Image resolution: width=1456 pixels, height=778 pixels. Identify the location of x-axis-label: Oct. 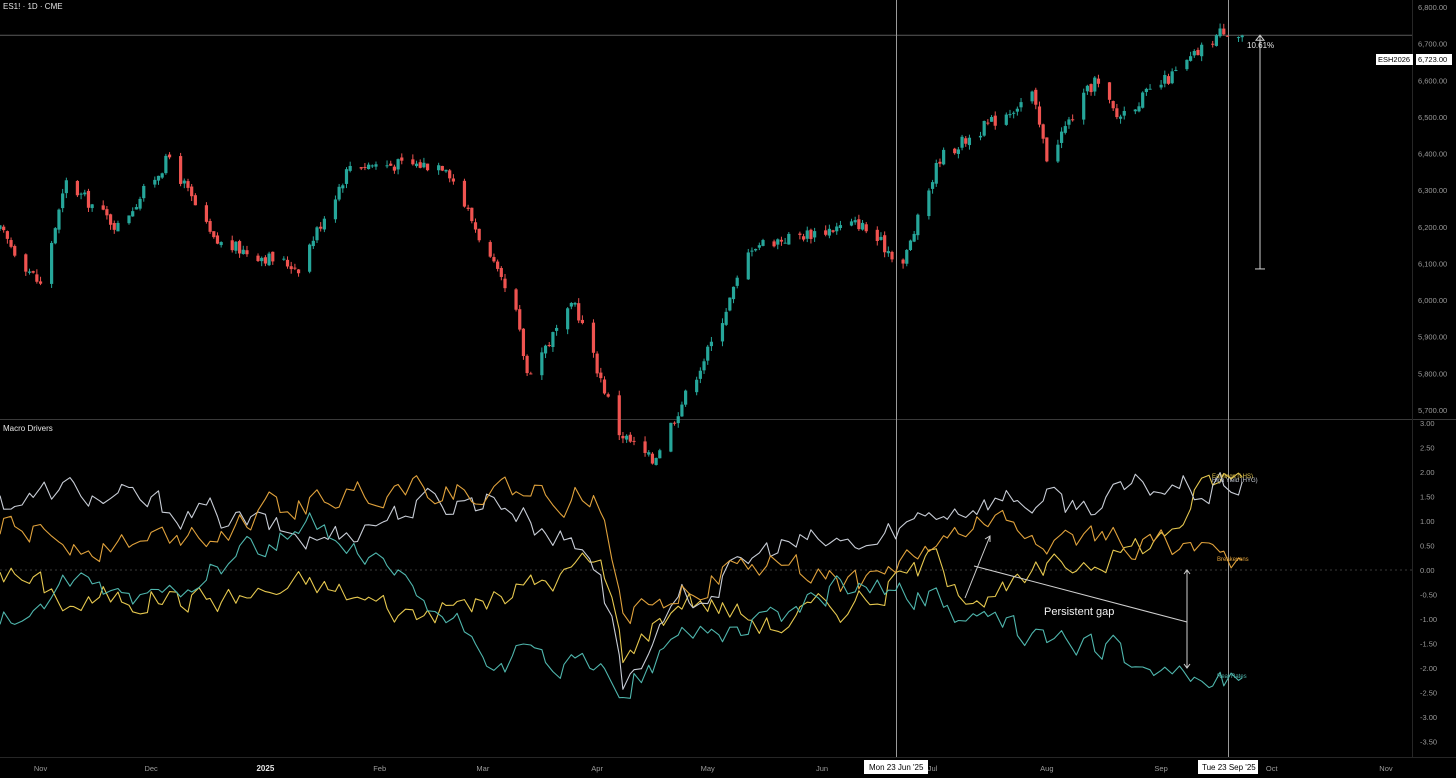
(1272, 768).